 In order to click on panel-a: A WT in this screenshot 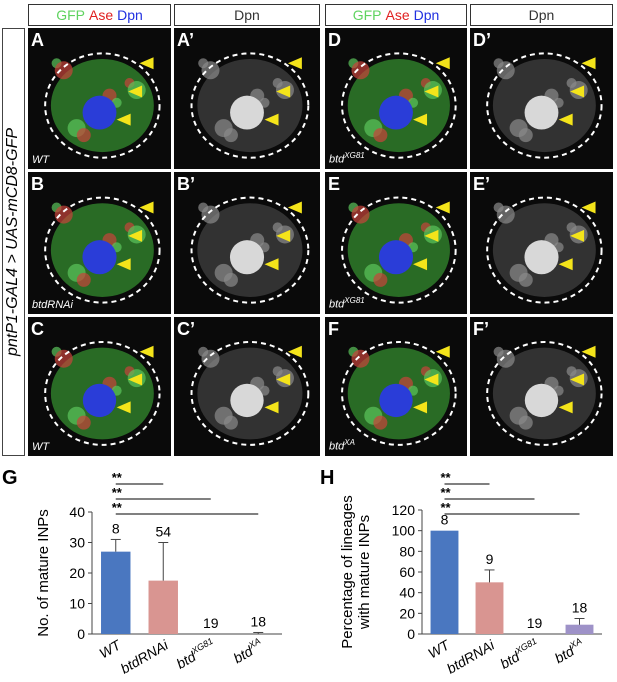, I will do `click(99, 98)`.